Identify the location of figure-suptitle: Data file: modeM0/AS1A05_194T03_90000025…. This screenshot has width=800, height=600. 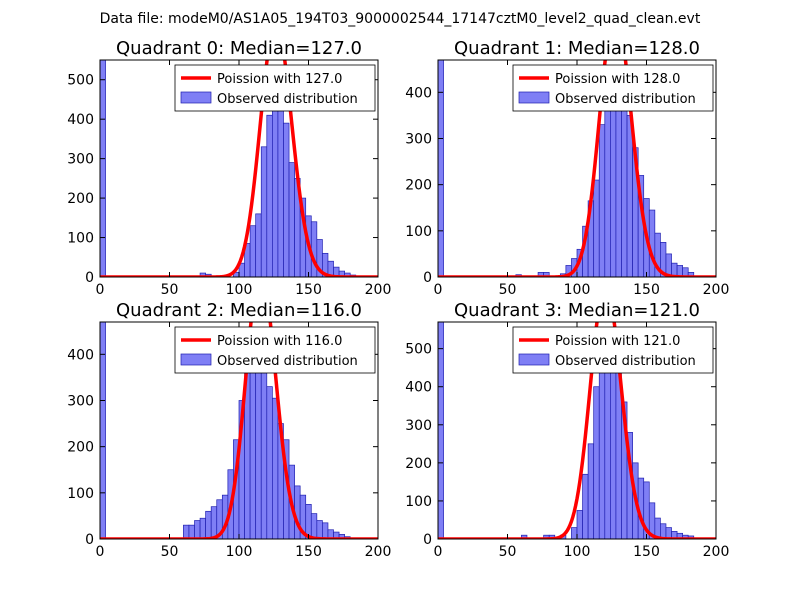
(400, 19).